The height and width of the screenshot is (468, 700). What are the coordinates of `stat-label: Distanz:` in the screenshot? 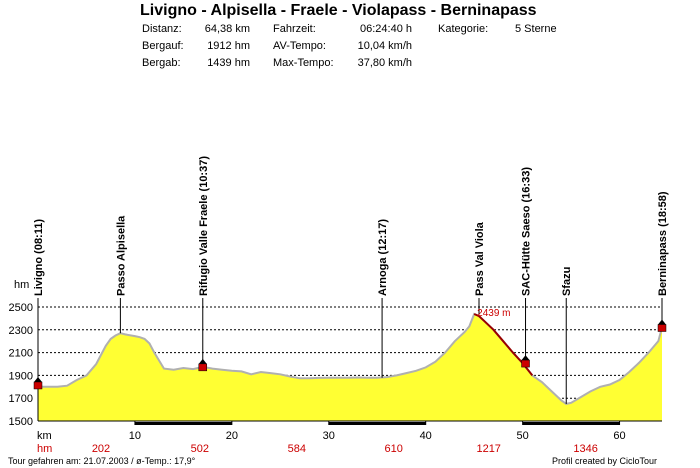 It's located at (162, 29).